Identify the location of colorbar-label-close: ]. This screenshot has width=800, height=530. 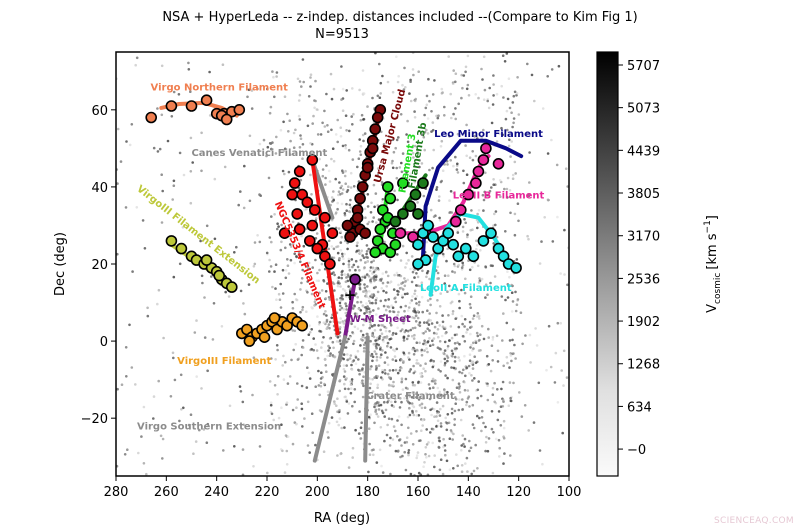
(712, 217).